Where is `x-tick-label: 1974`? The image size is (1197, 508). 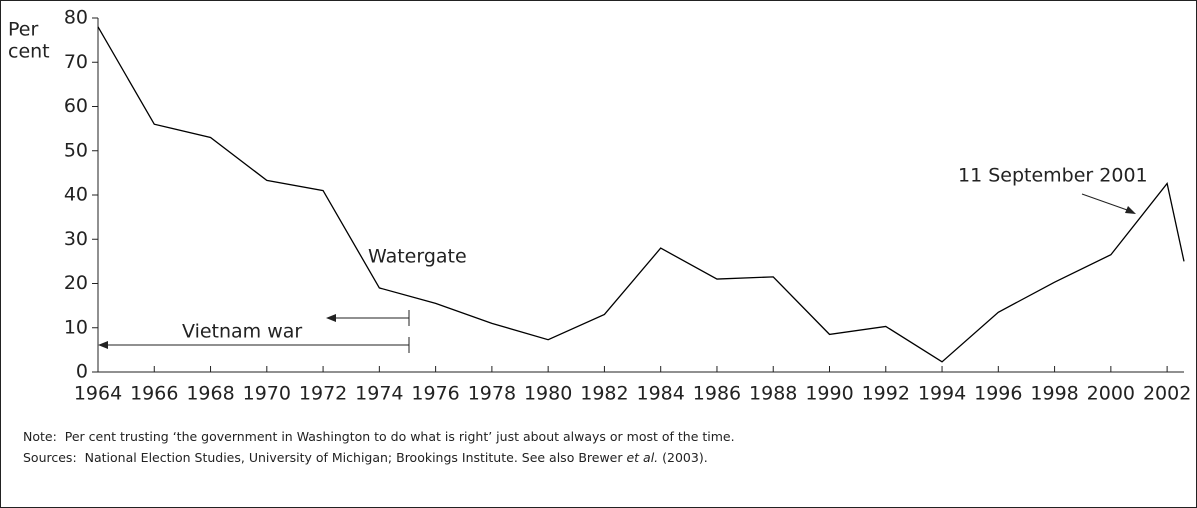 x-tick-label: 1974 is located at coordinates (379, 394).